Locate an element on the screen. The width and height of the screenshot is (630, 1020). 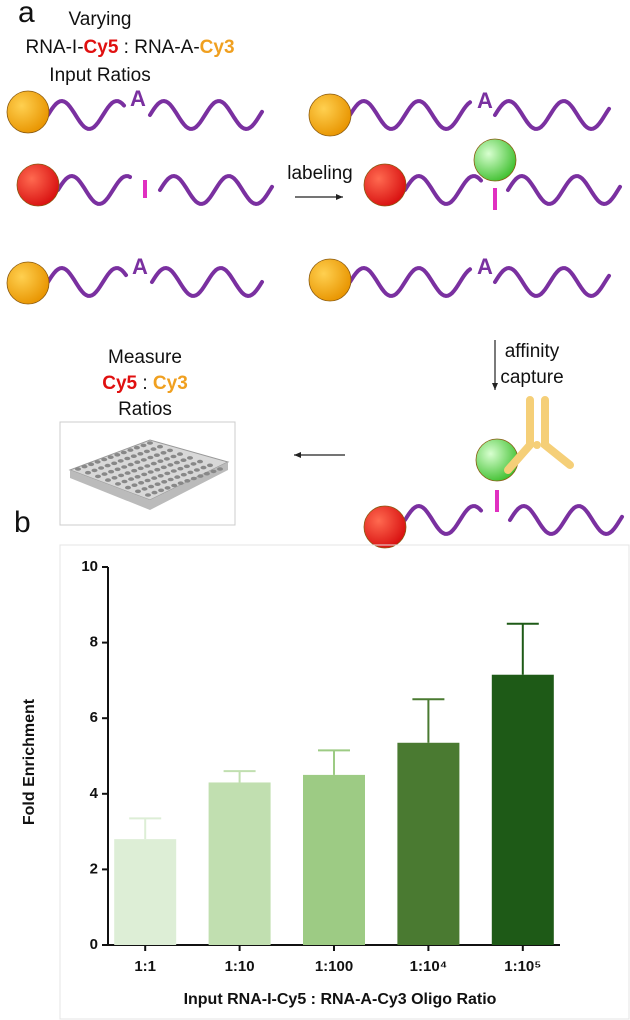
measure-label: Cy5 : Cy3 is located at coordinates (145, 383).